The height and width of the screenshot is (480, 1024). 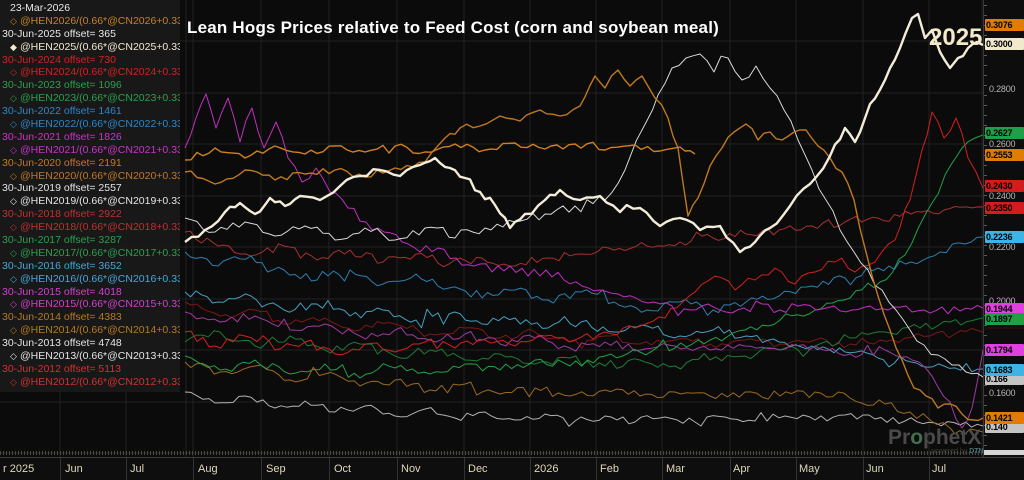 I want to click on series-line-2014, so click(x=583, y=398).